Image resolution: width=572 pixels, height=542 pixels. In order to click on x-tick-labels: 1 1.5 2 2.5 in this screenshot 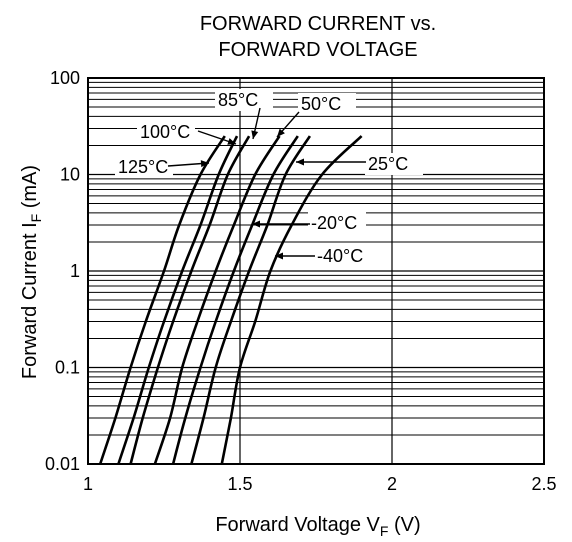, I will do `click(320, 484)`.